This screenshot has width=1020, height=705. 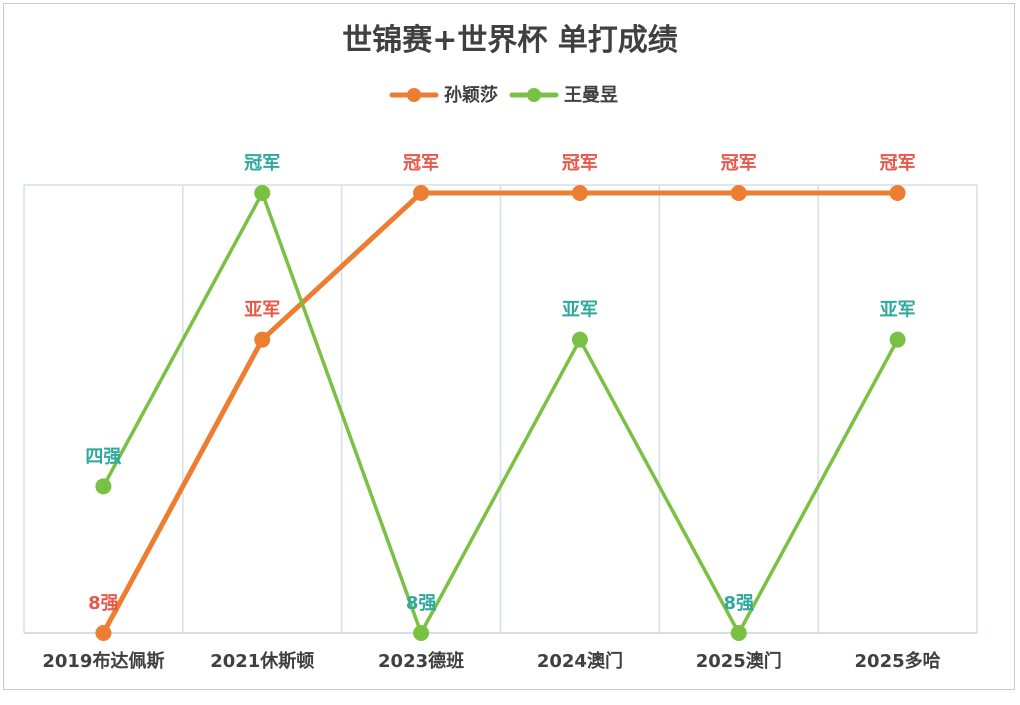 What do you see at coordinates (510, 40) in the screenshot?
I see `chart-title: 世锦赛+世界杯 单打成绩` at bounding box center [510, 40].